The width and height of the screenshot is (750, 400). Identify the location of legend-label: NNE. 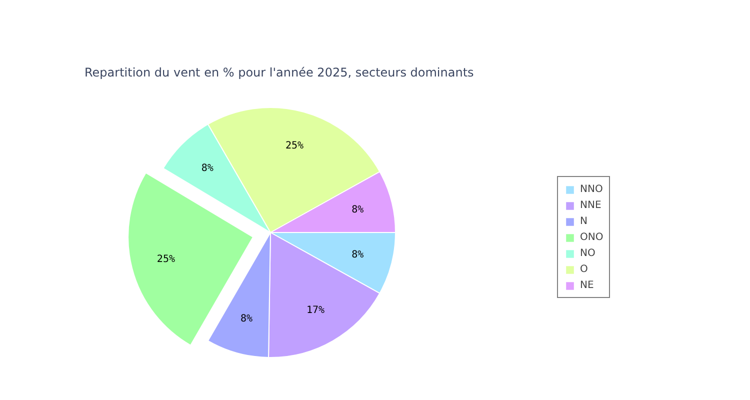
(591, 205).